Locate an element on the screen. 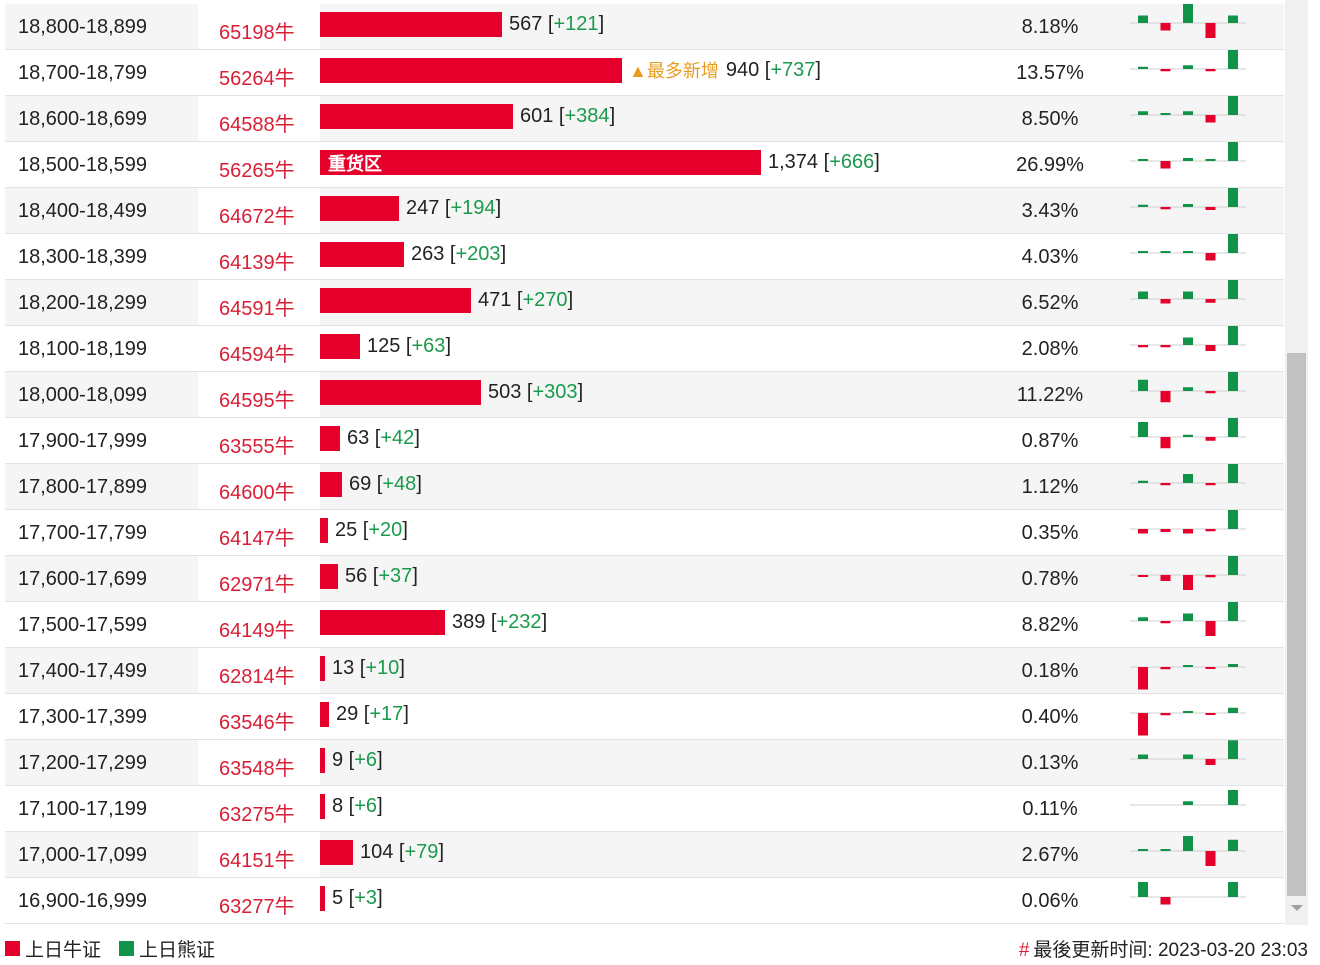 Image resolution: width=1320 pixels, height=965 pixels. strike-range: 17,500-17,599 is located at coordinates (83, 625).